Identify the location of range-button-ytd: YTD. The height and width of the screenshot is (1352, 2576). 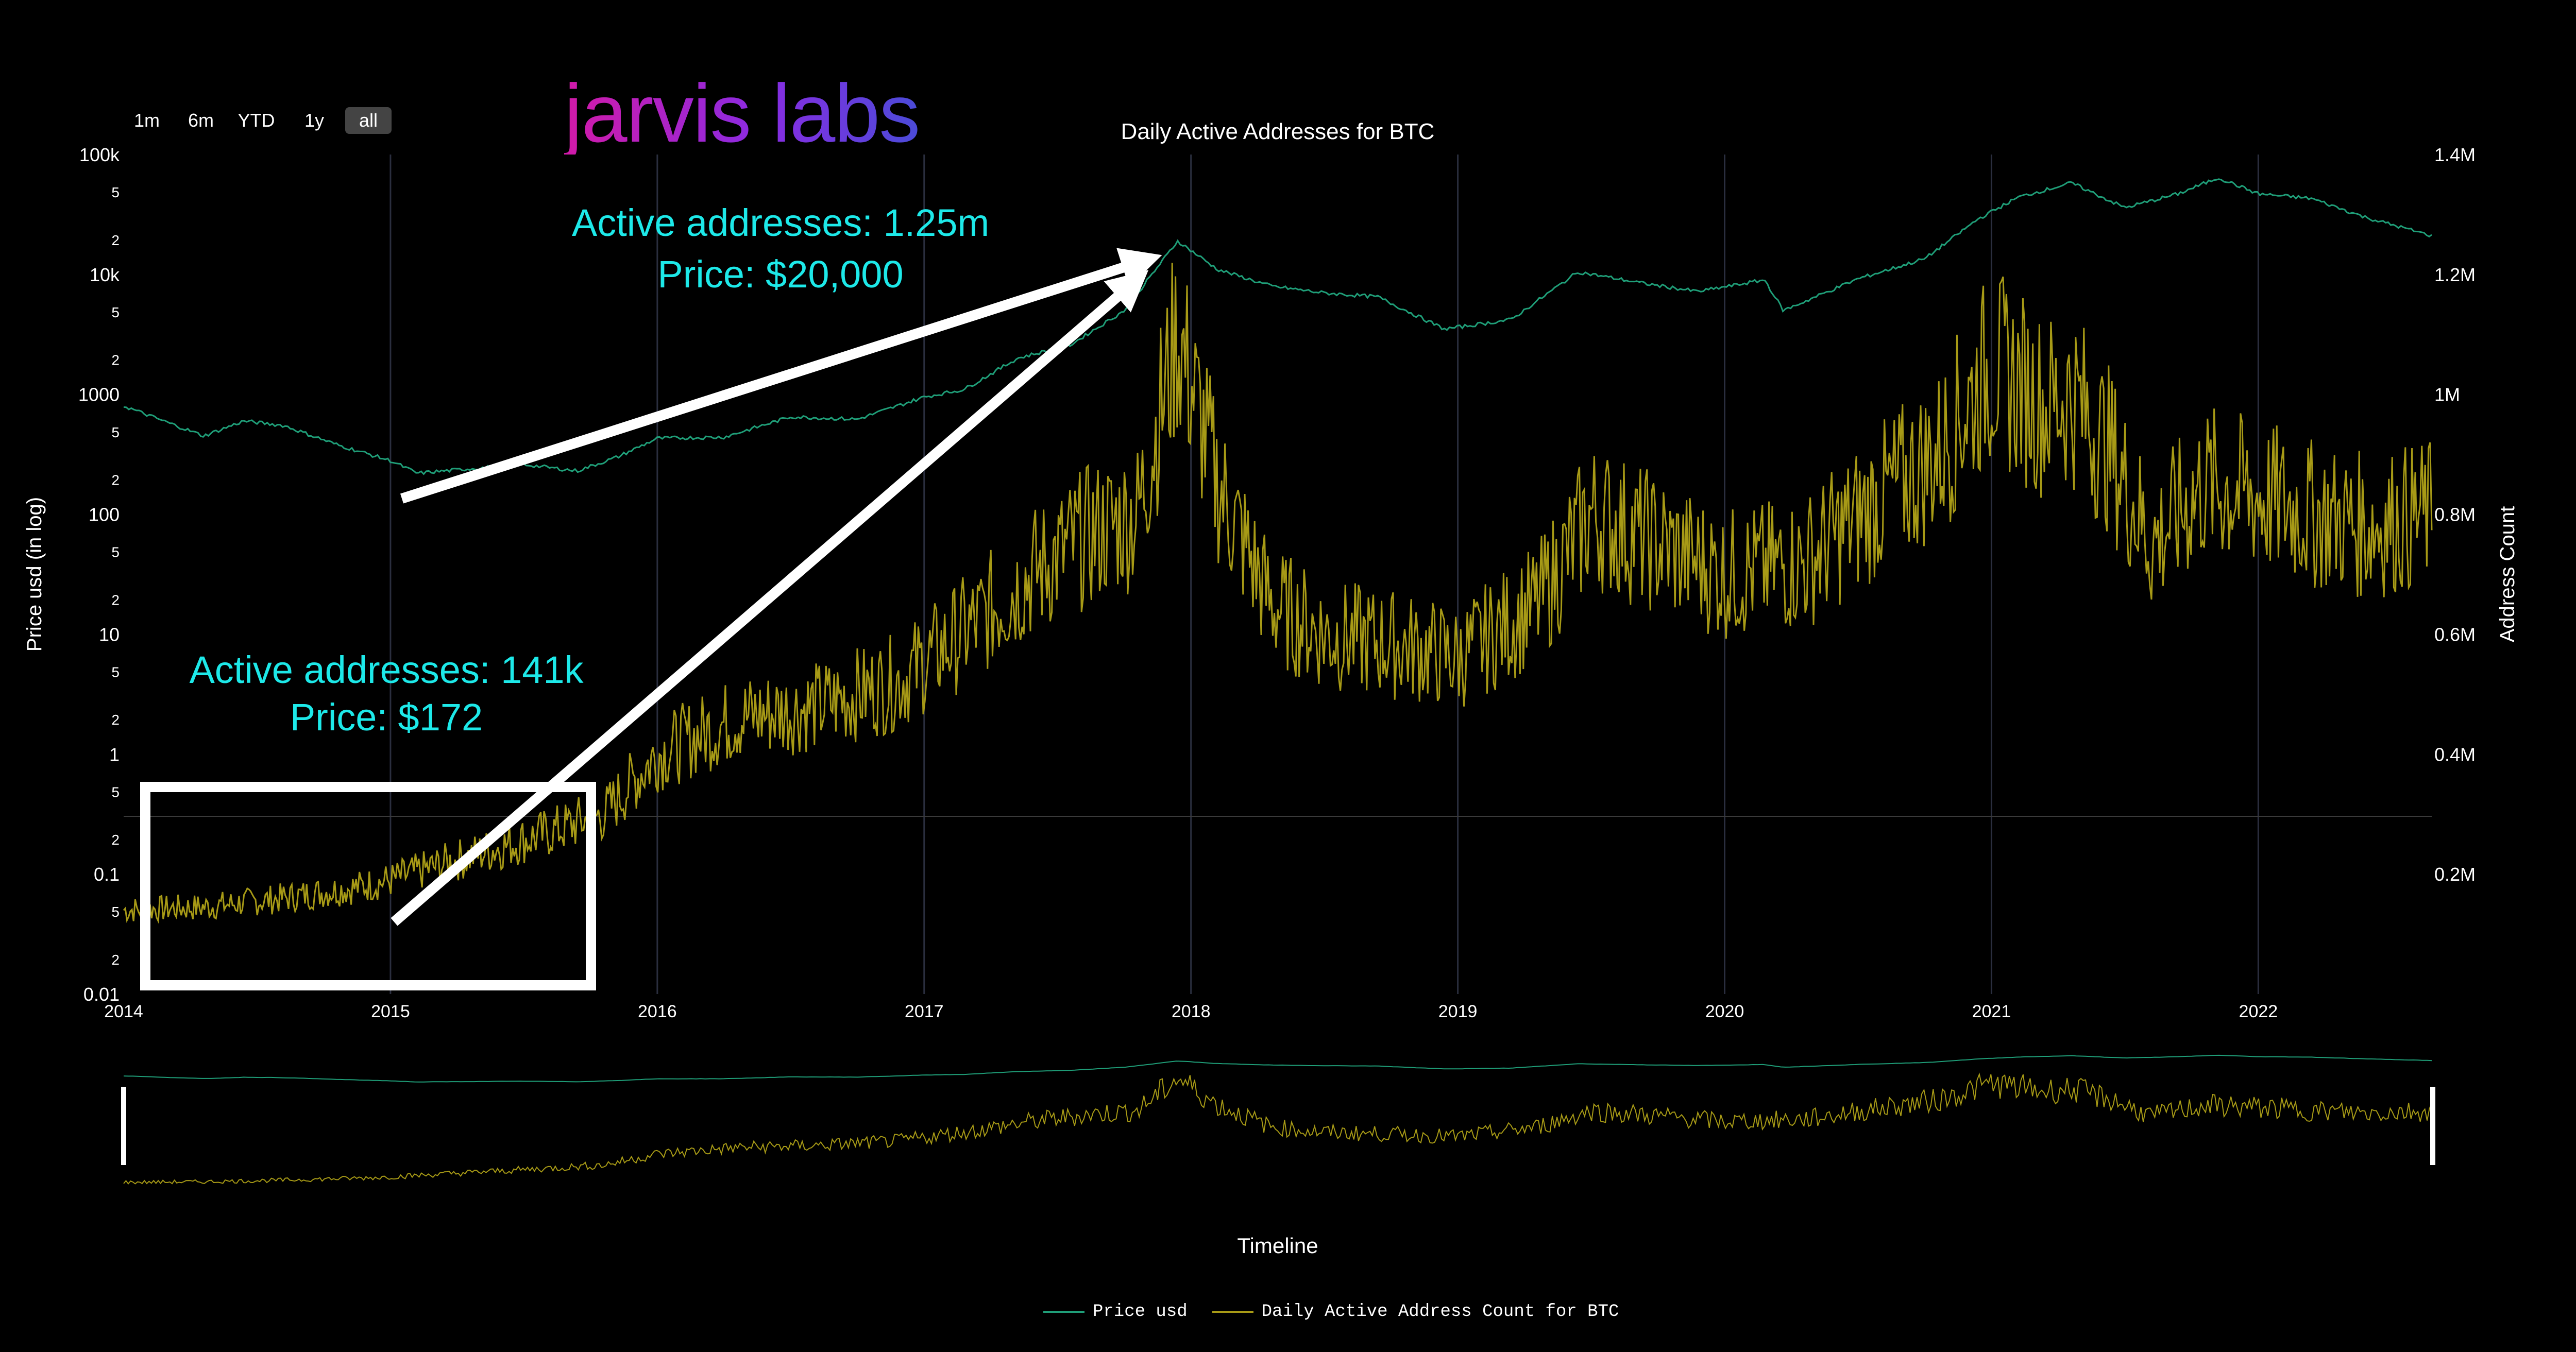
(256, 121).